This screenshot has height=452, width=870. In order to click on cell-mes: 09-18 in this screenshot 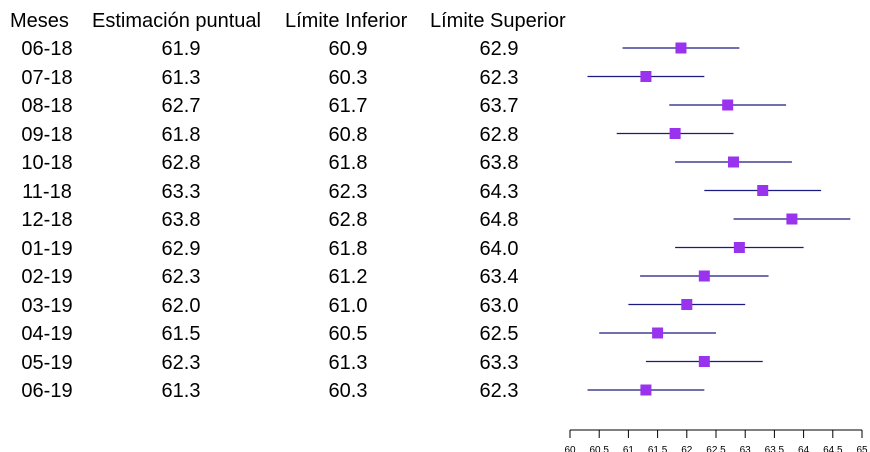, I will do `click(47, 134)`.